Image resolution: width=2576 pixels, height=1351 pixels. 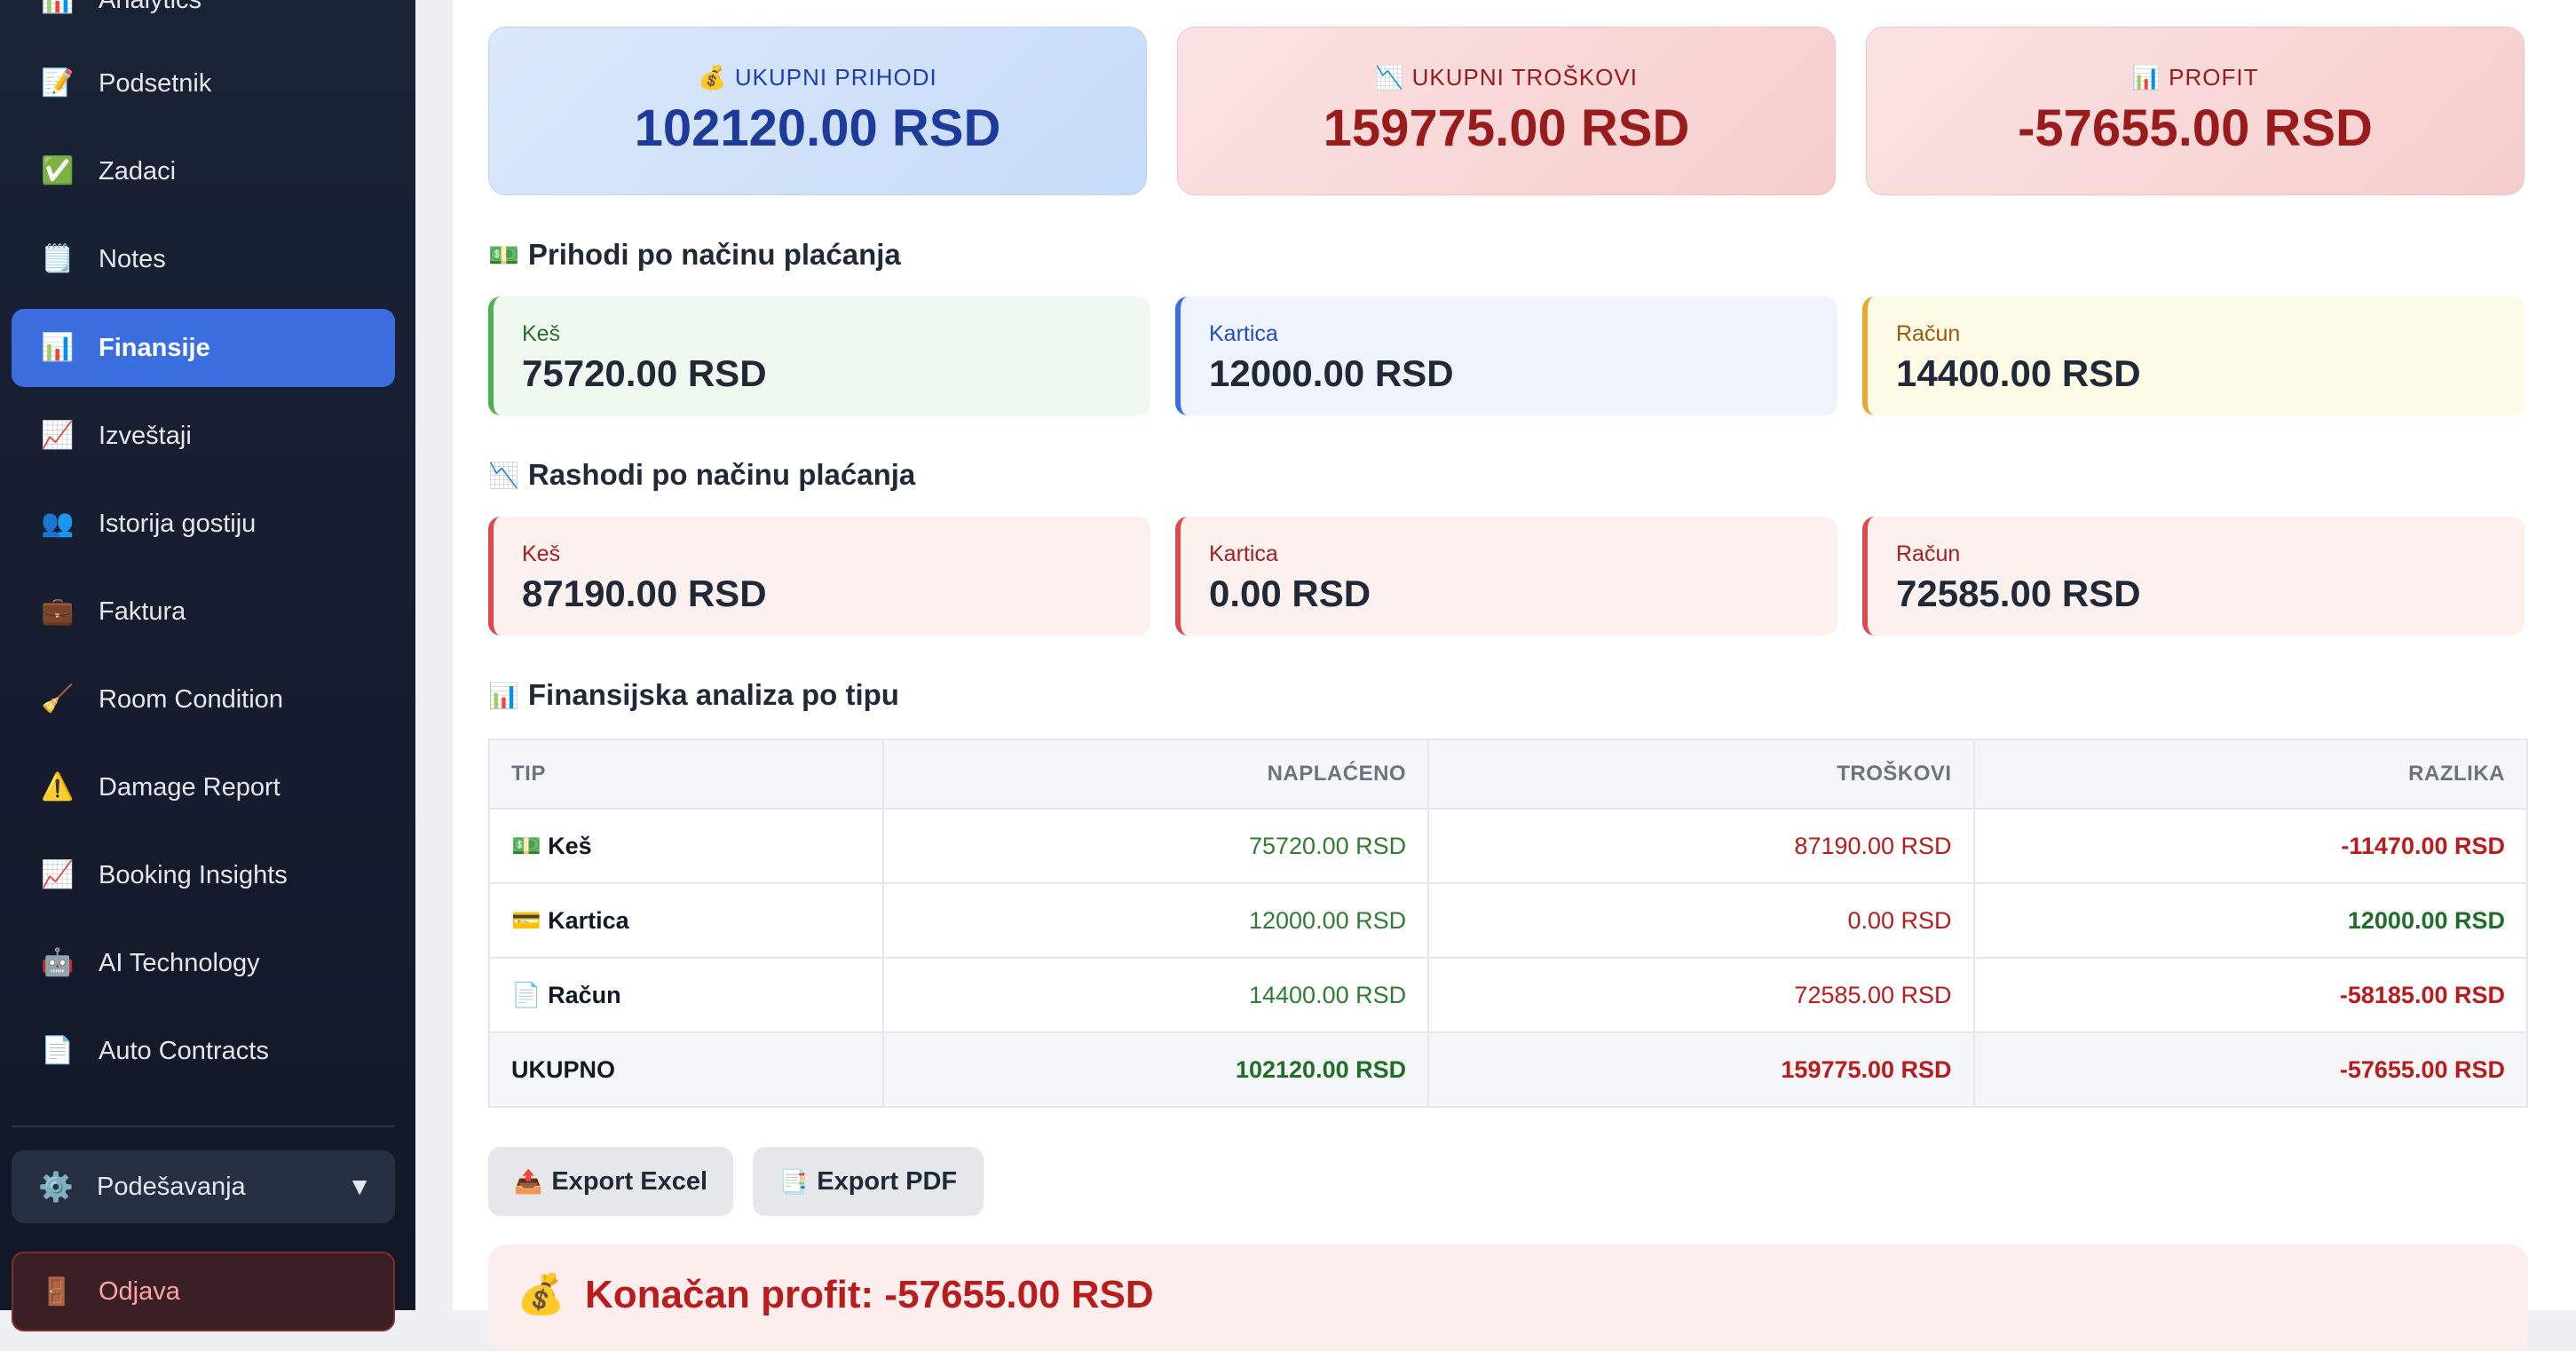 What do you see at coordinates (58, 787) in the screenshot?
I see `warning-icon: ⚠️` at bounding box center [58, 787].